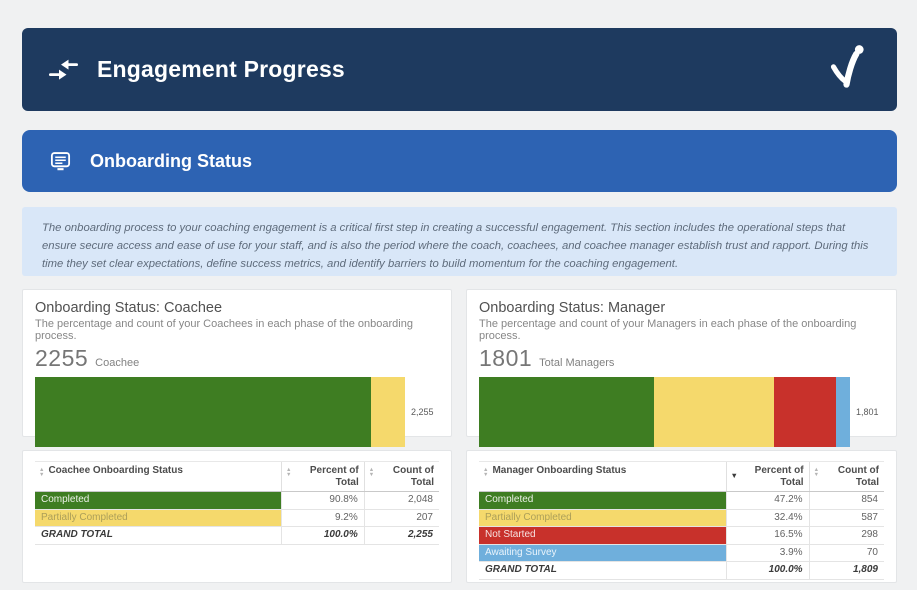 The width and height of the screenshot is (917, 590). I want to click on table-row-completed: Completed 47.2% 854, so click(681, 500).